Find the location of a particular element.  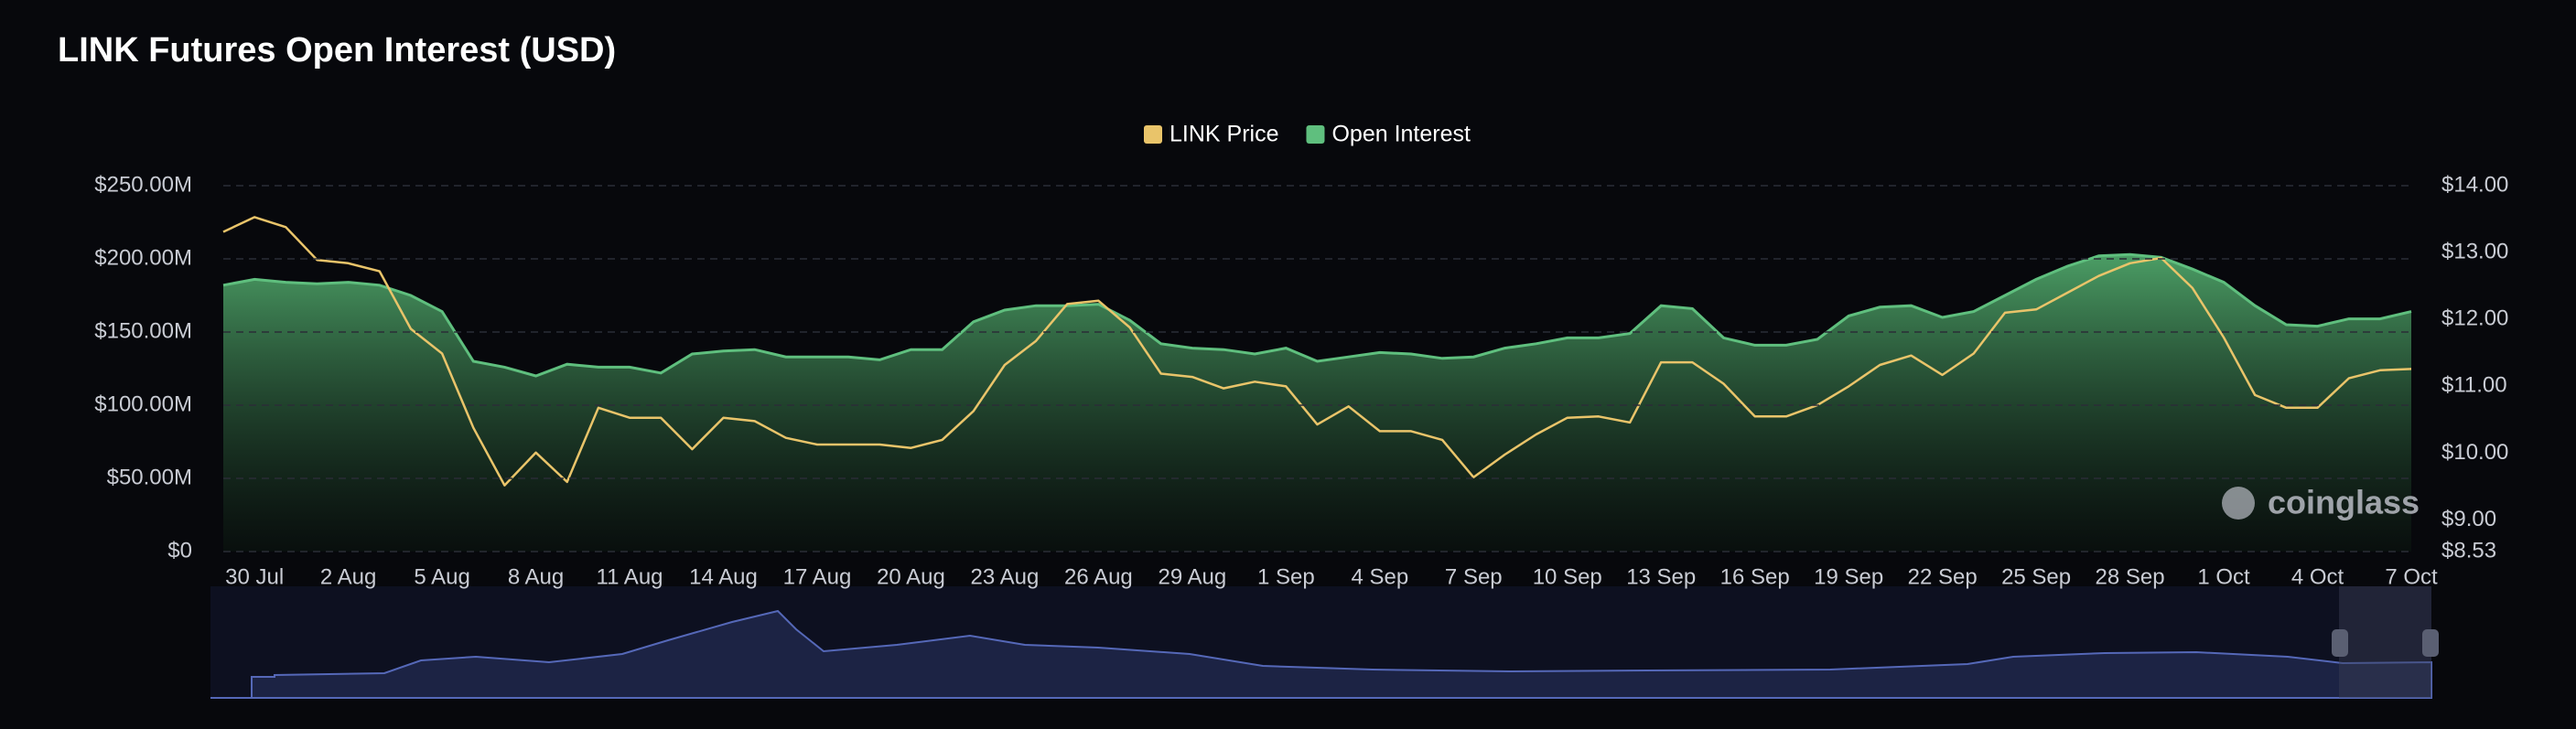

y-tick-label: $0 is located at coordinates (179, 550).